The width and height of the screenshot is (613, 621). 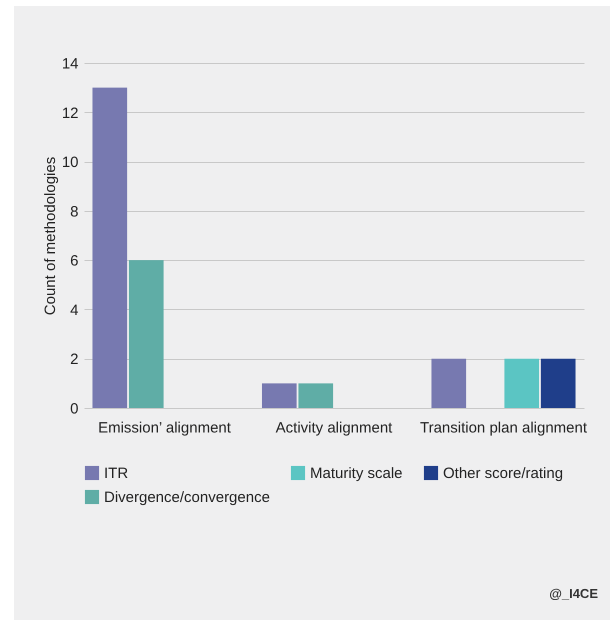 I want to click on legend-label: ITR, so click(x=116, y=473).